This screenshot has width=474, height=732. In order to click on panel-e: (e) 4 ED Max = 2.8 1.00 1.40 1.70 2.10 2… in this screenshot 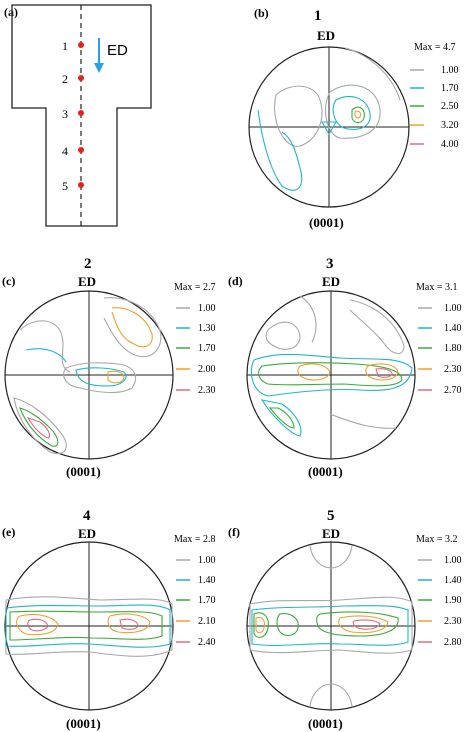, I will do `click(109, 619)`.